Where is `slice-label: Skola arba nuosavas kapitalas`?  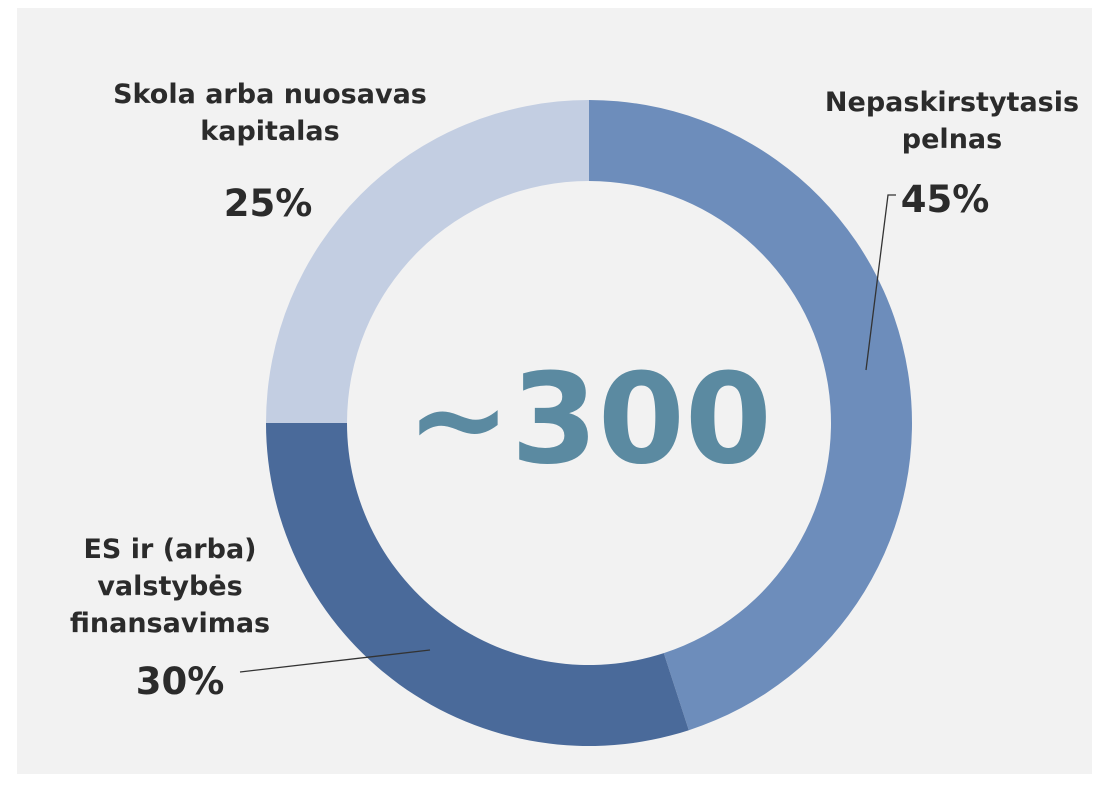
slice-label: Skola arba nuosavas kapitalas is located at coordinates (270, 113).